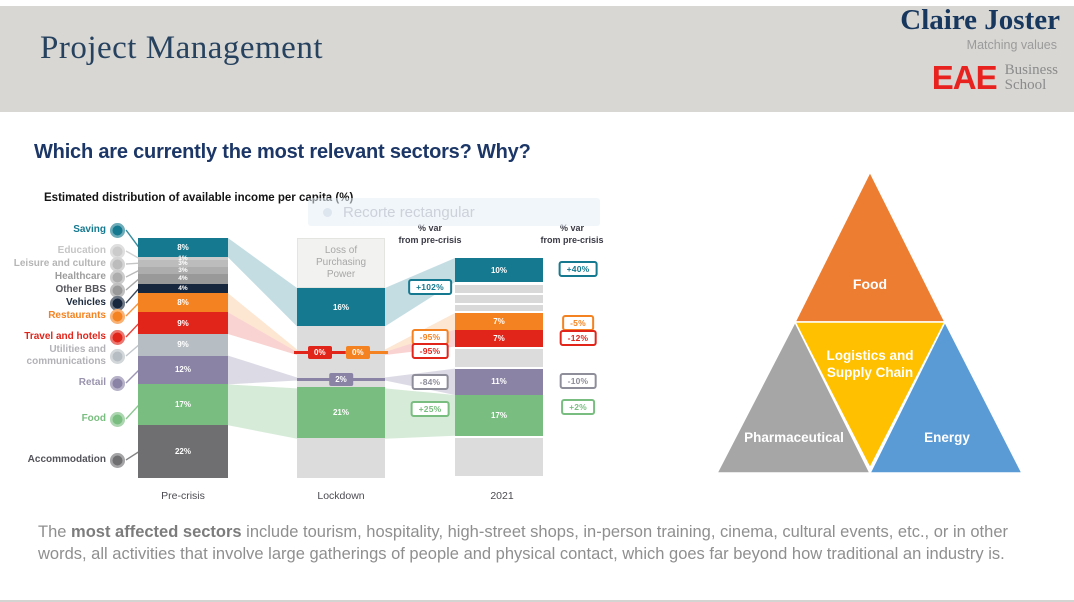 This screenshot has height=602, width=1074. What do you see at coordinates (117, 460) in the screenshot?
I see `accommodation-icon` at bounding box center [117, 460].